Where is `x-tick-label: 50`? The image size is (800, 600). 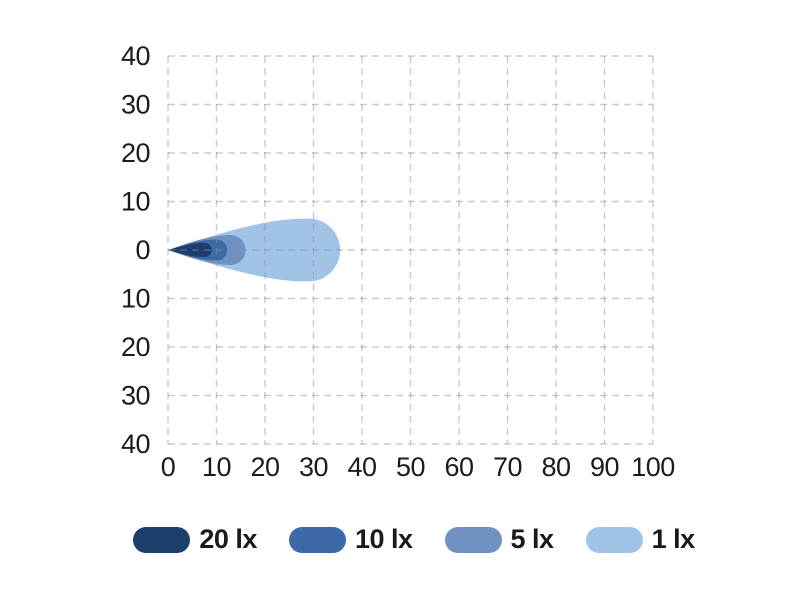 x-tick-label: 50 is located at coordinates (410, 467).